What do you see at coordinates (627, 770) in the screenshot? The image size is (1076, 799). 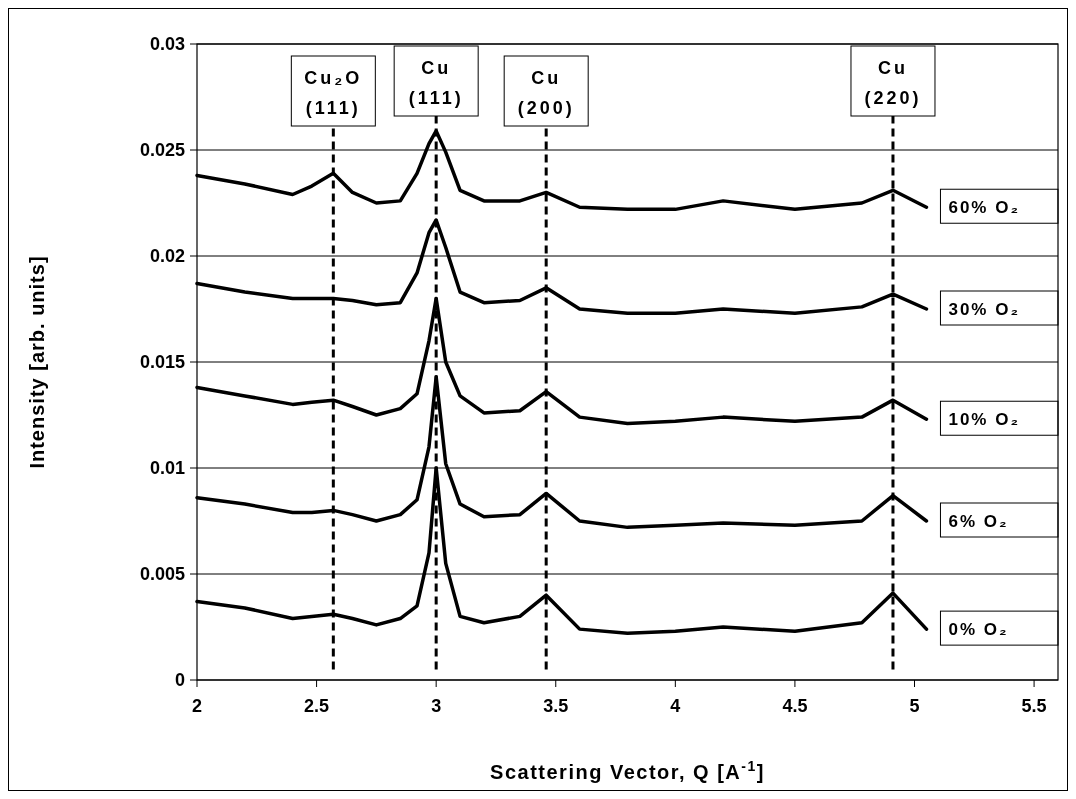 I see `x-axis-title: Scattering Vector, Q [A$^{-1}$]` at bounding box center [627, 770].